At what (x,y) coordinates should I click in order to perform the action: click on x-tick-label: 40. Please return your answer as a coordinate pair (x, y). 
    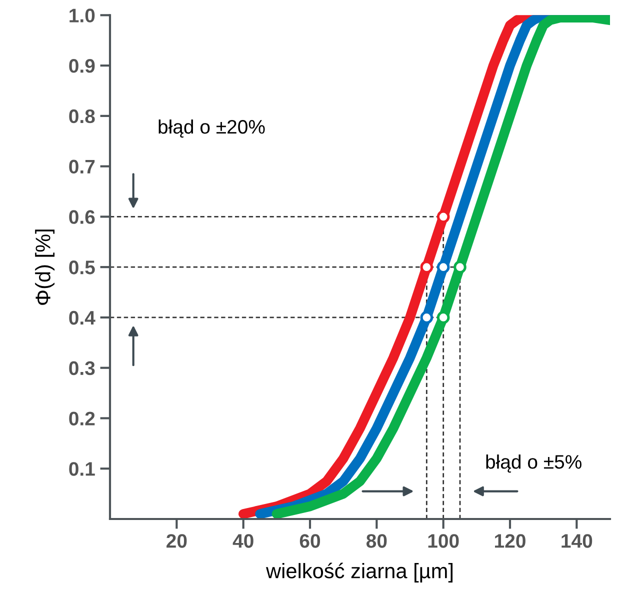
    Looking at the image, I should click on (243, 541).